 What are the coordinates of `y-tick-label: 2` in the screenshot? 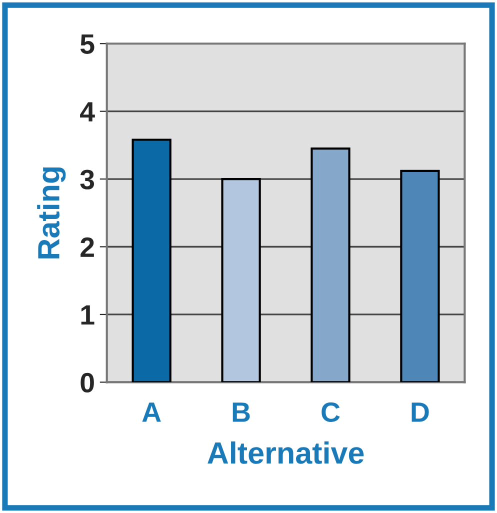 It's located at (87, 247).